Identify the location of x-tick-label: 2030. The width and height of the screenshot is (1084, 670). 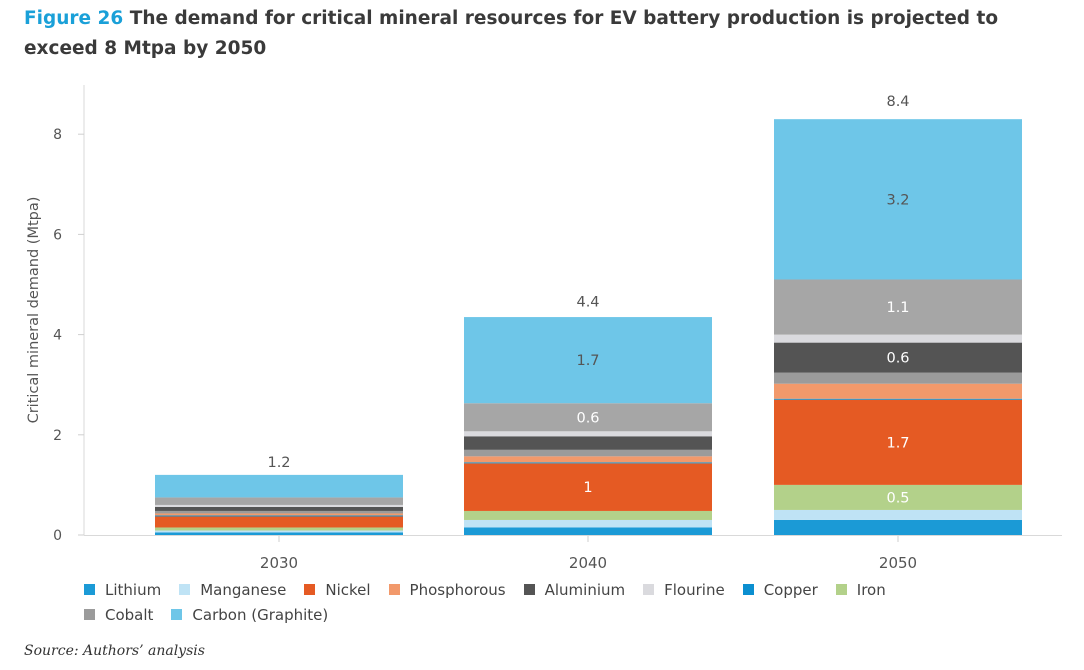
(279, 563).